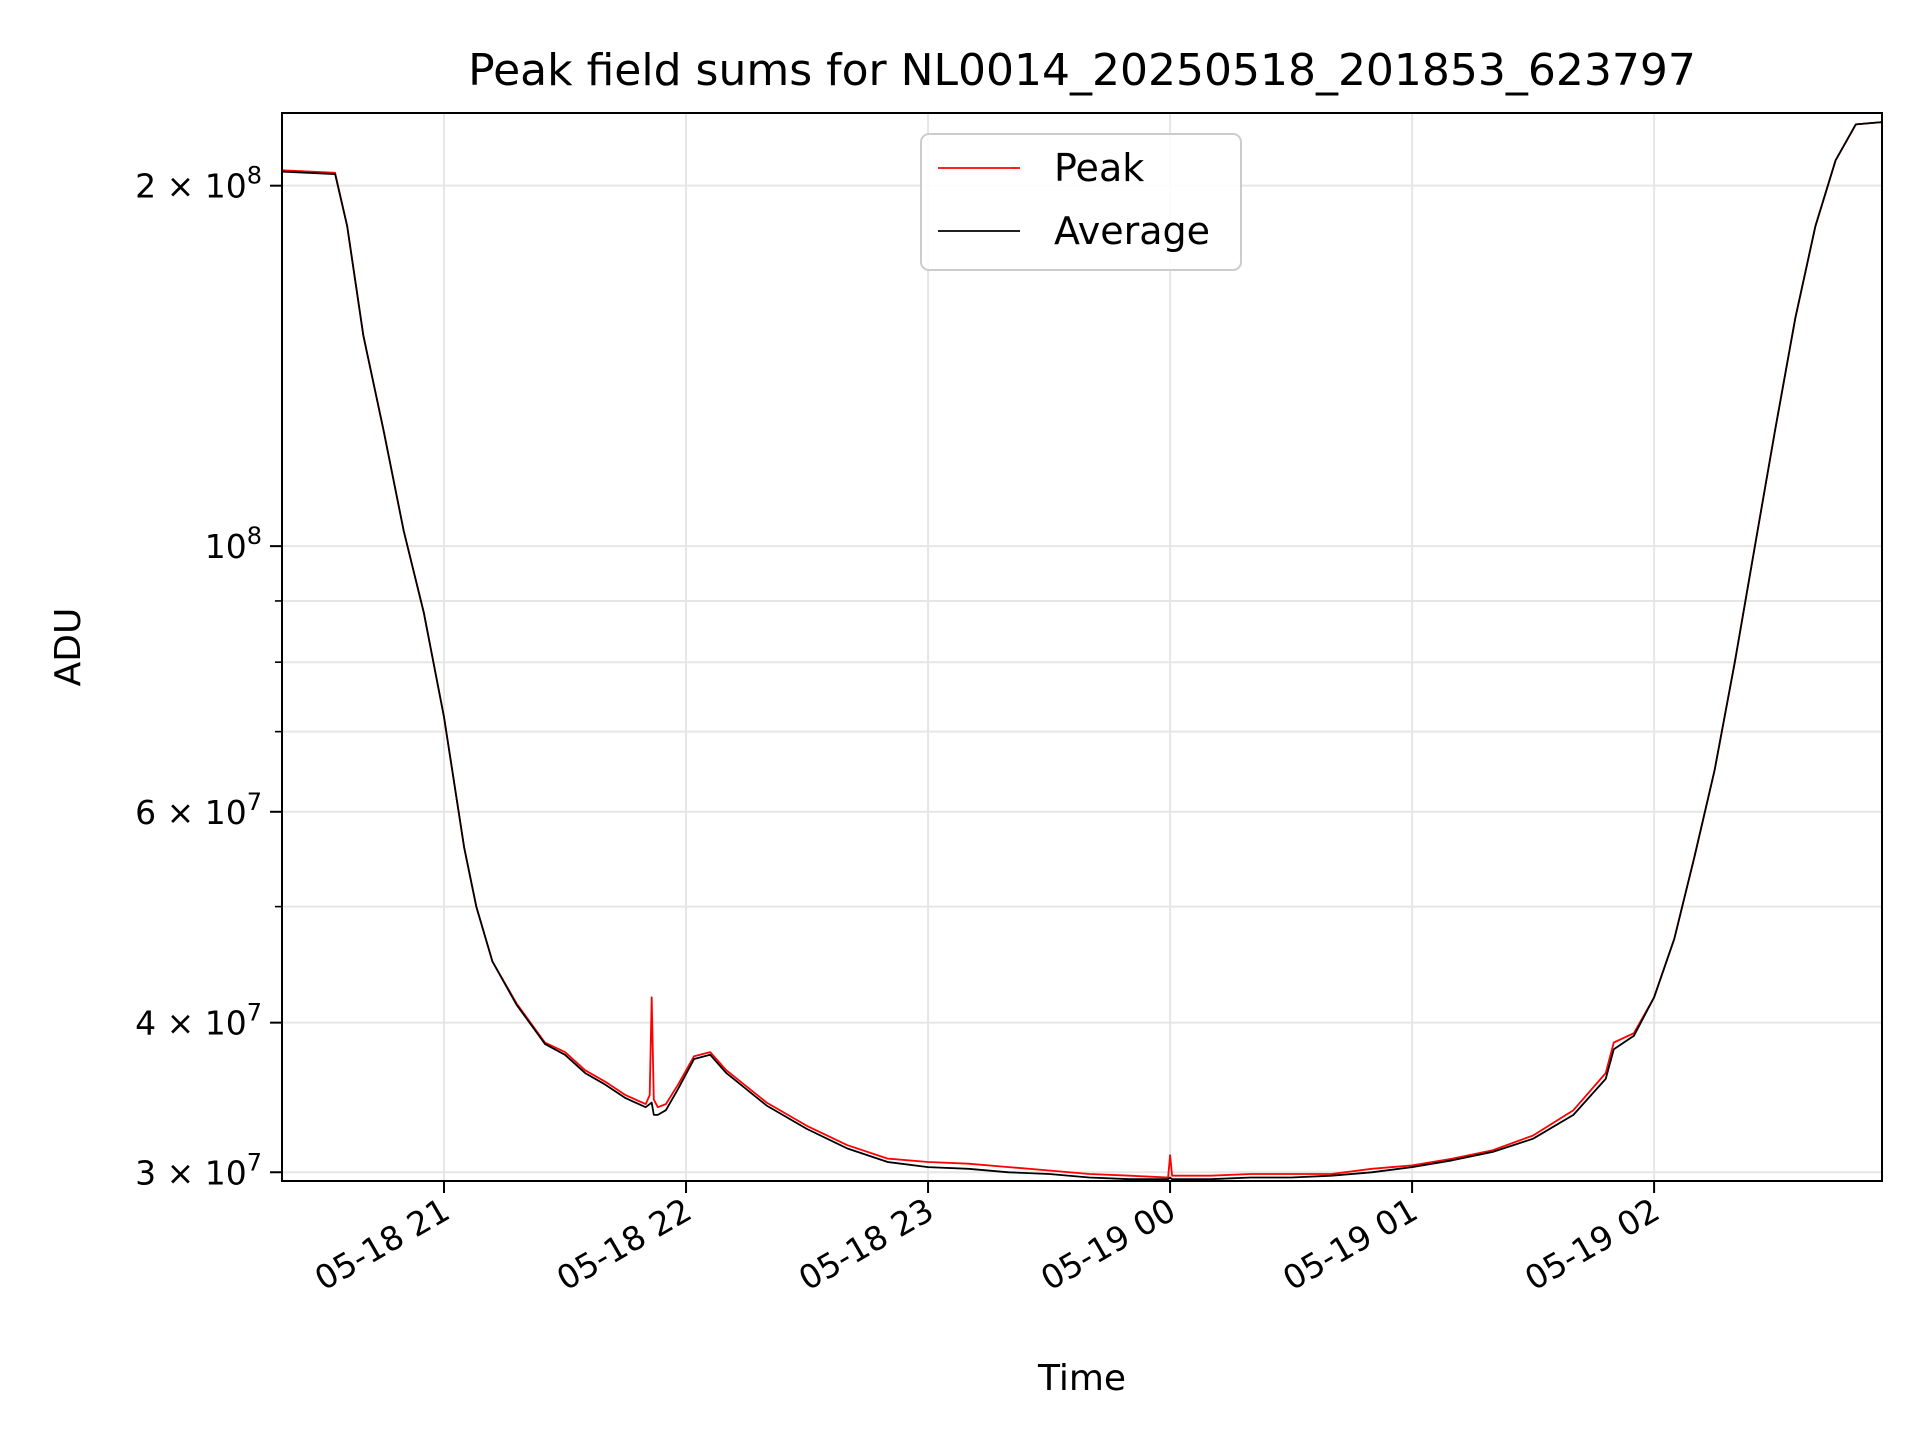 Image resolution: width=1920 pixels, height=1440 pixels. What do you see at coordinates (198, 1021) in the screenshot?
I see `y-tick-label: 4 × 107` at bounding box center [198, 1021].